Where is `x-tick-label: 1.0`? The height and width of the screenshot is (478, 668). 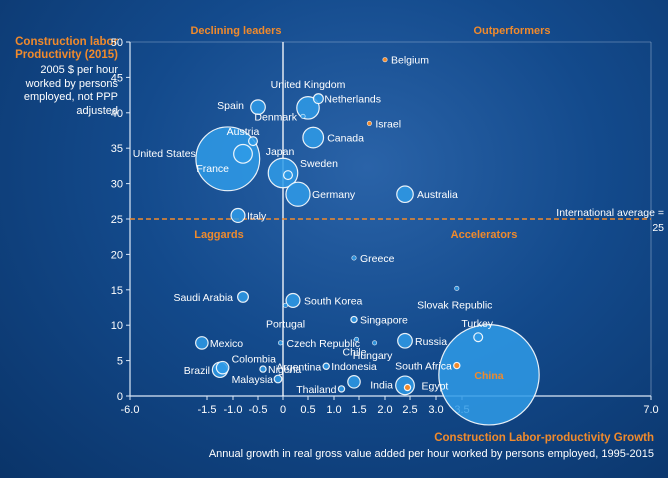 x-tick-label: 1.0 is located at coordinates (333, 410).